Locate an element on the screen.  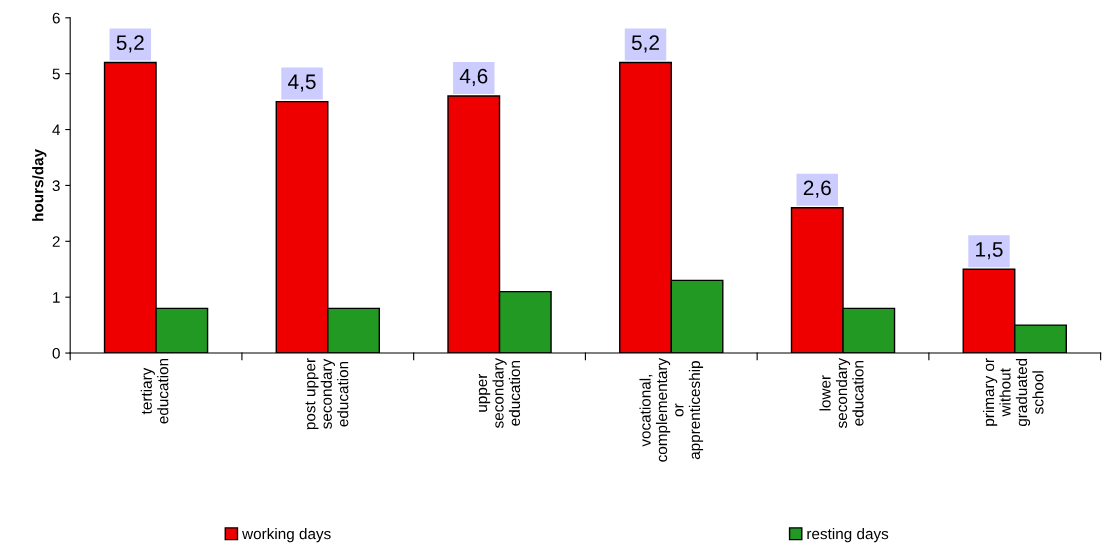
data-label: 1,5 is located at coordinates (989, 251).